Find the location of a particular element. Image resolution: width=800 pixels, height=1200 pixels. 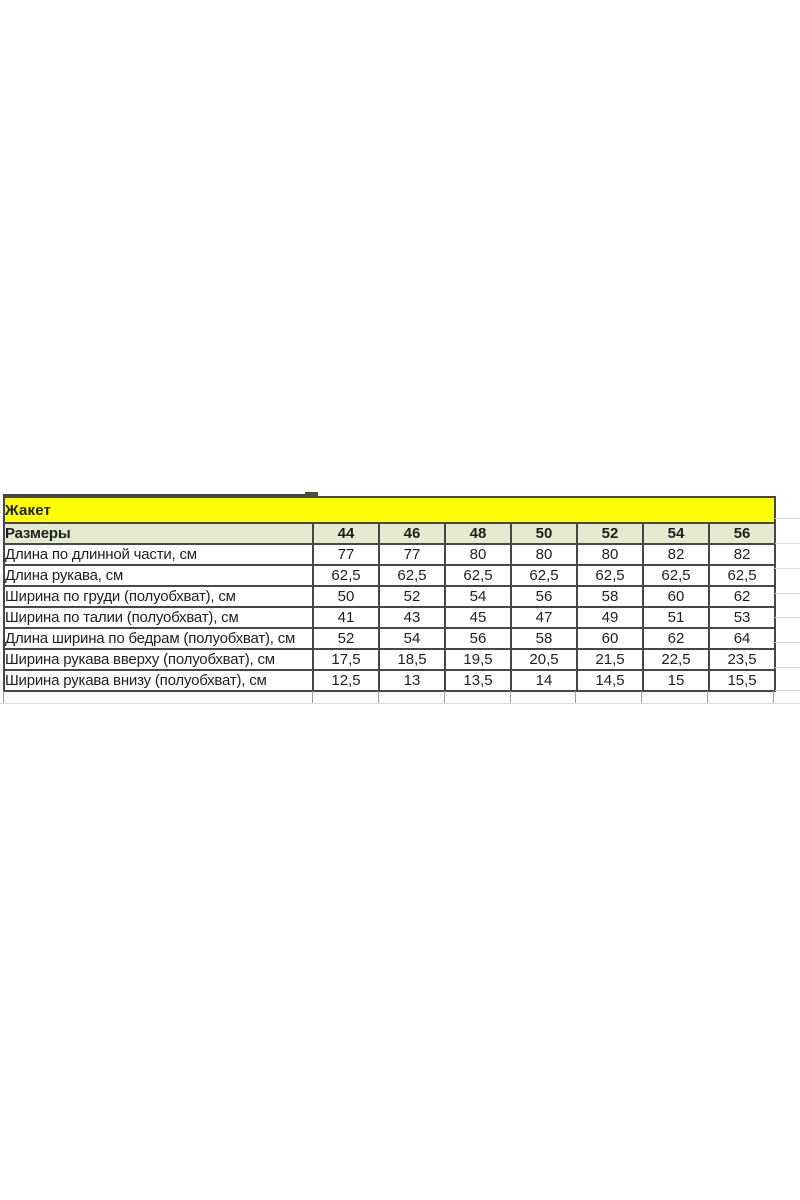

size-header-cell: 46 is located at coordinates (412, 533).